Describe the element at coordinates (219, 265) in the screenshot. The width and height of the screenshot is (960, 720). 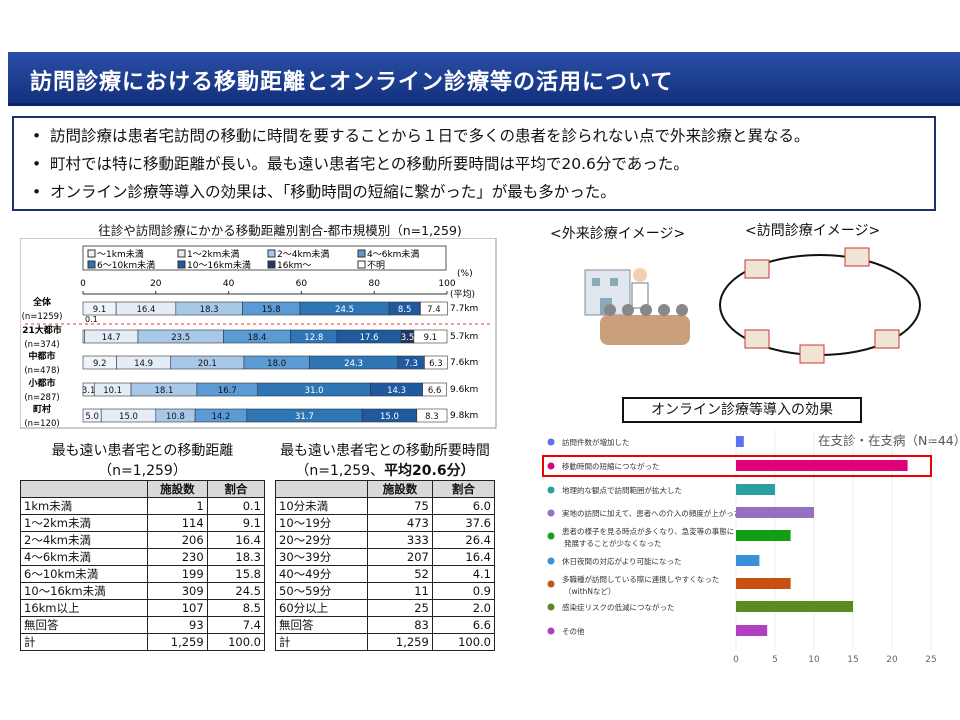
I see `legend-label: 10～16km未満` at that location.